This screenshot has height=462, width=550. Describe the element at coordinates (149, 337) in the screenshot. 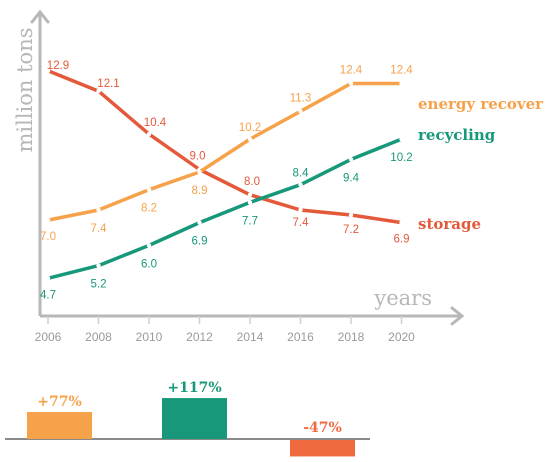

I see `x-tick-label: 2010` at that location.